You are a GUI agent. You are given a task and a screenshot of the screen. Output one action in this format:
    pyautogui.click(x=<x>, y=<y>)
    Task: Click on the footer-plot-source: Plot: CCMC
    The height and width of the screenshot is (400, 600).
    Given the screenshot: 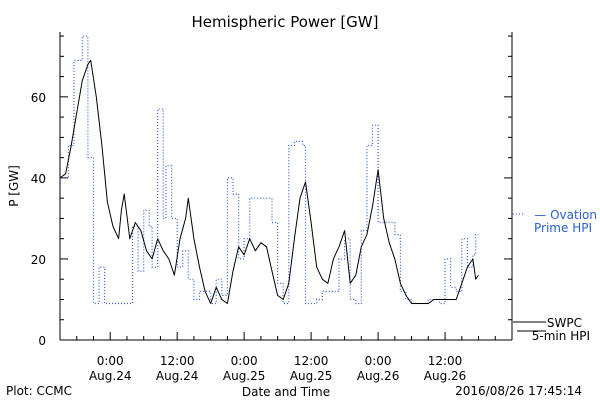 What is the action you would take?
    pyautogui.click(x=39, y=391)
    